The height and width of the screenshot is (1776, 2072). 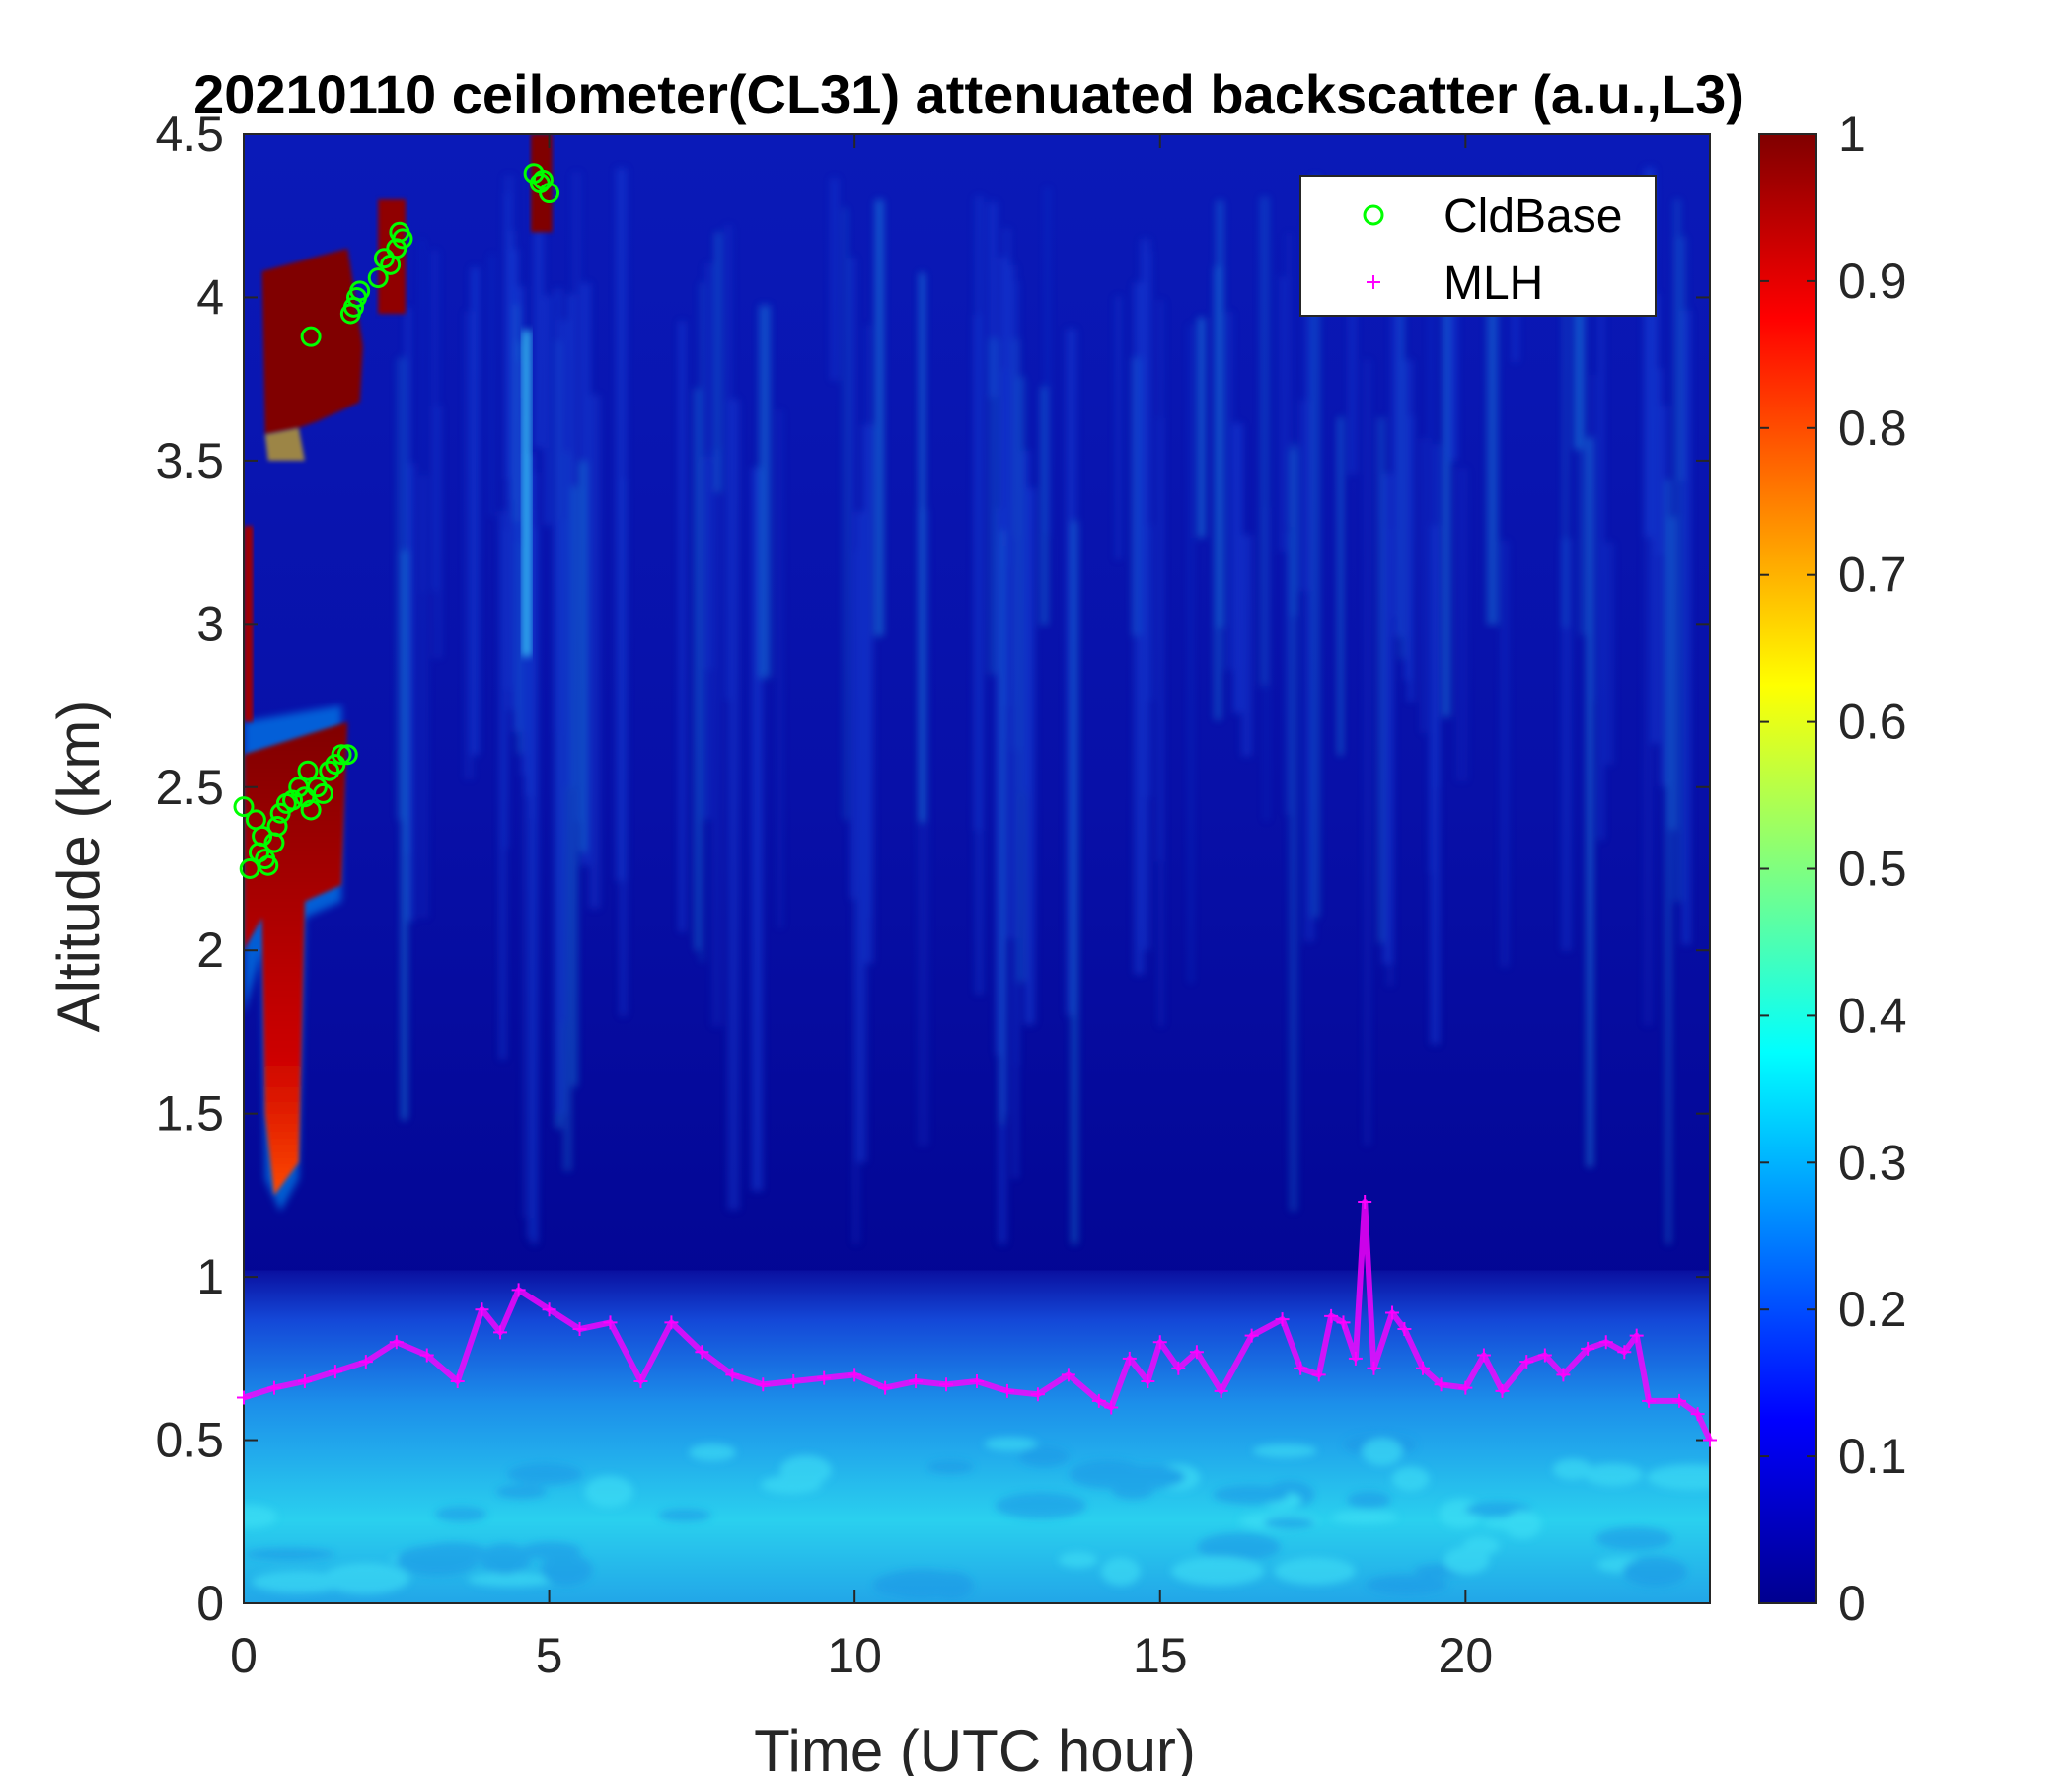 What do you see at coordinates (1467, 1655) in the screenshot?
I see `x-tick-label: 20` at bounding box center [1467, 1655].